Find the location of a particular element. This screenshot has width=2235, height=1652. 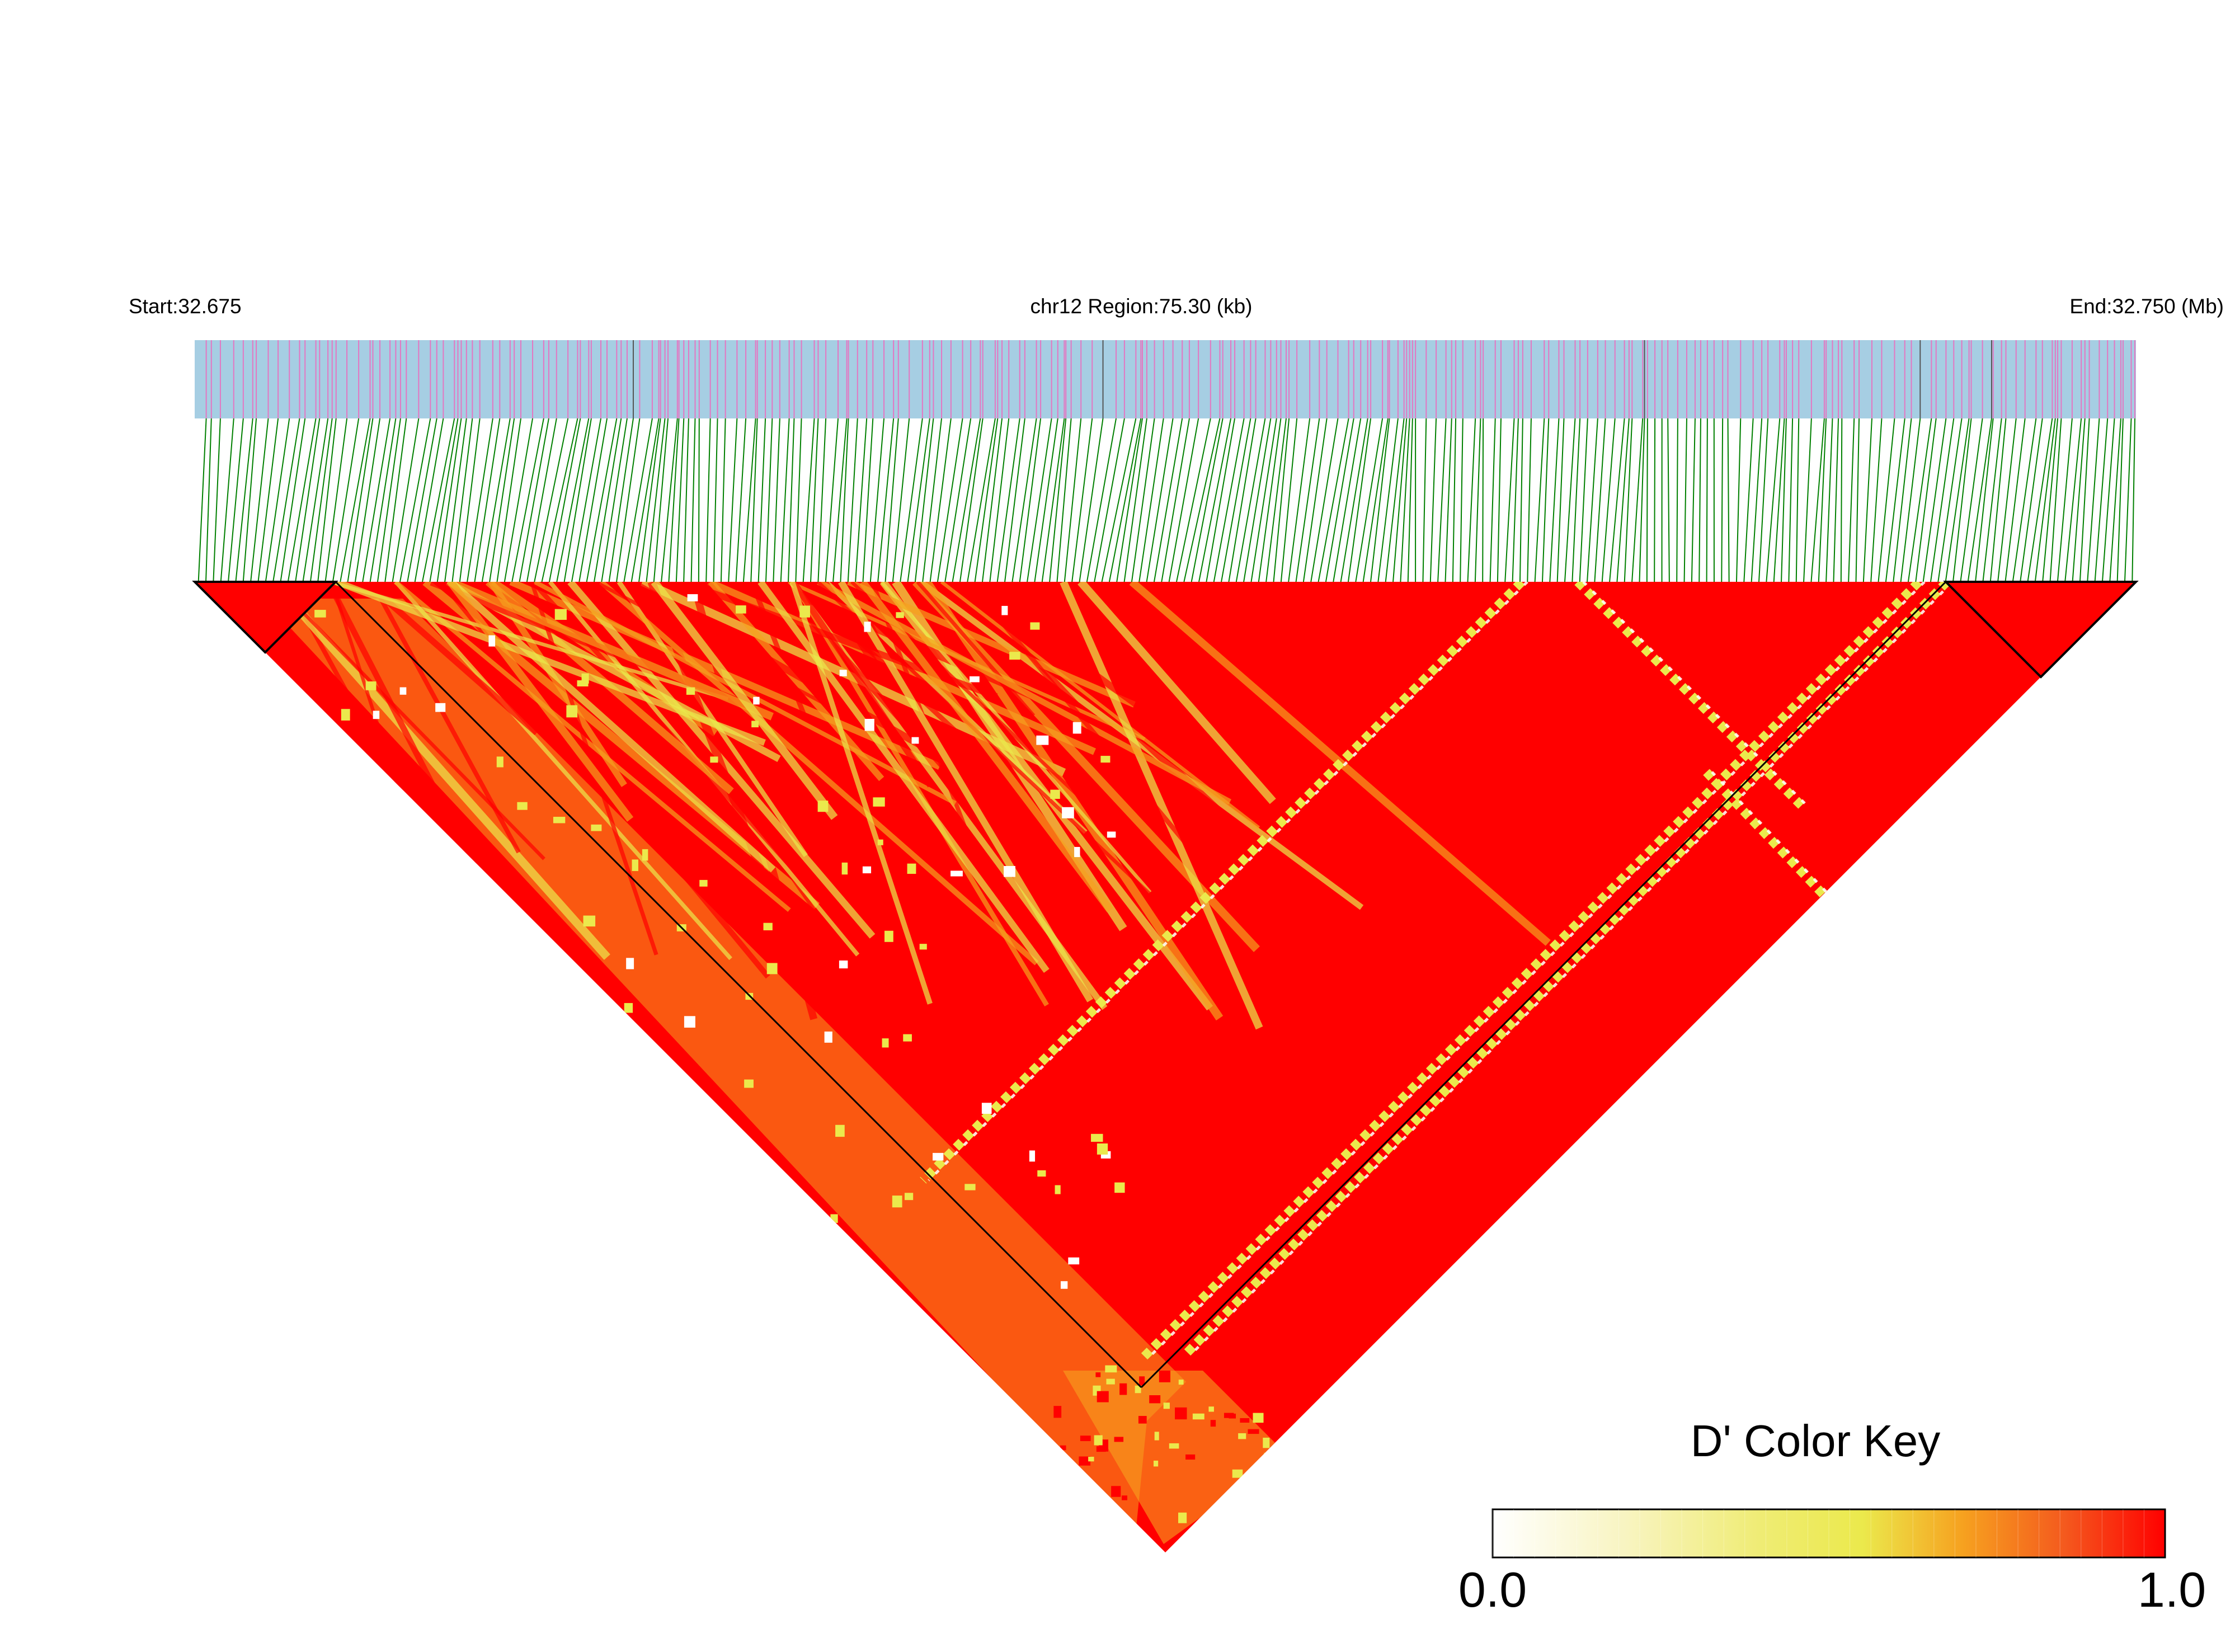

ld-yellow-band is located at coordinates (1222, 883).